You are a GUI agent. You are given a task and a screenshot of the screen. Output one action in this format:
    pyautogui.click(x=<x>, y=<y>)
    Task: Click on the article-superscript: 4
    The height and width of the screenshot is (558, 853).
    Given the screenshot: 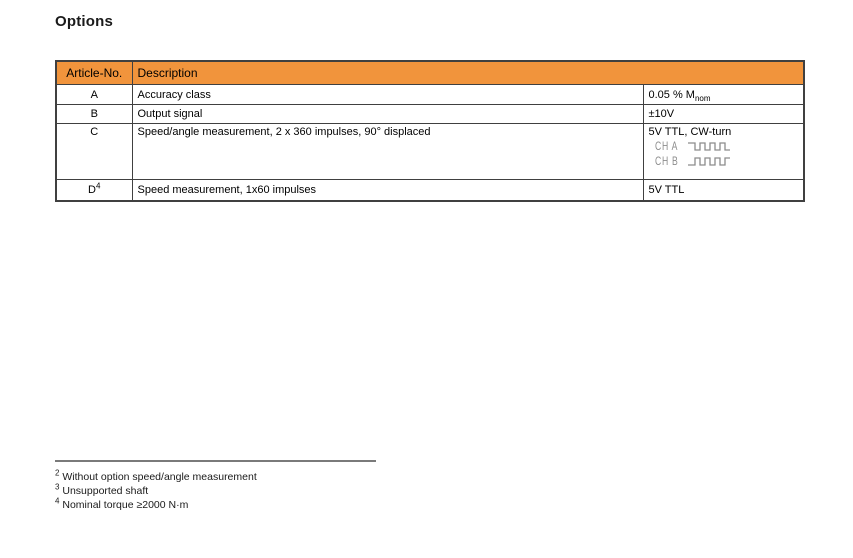 What is the action you would take?
    pyautogui.click(x=98, y=186)
    